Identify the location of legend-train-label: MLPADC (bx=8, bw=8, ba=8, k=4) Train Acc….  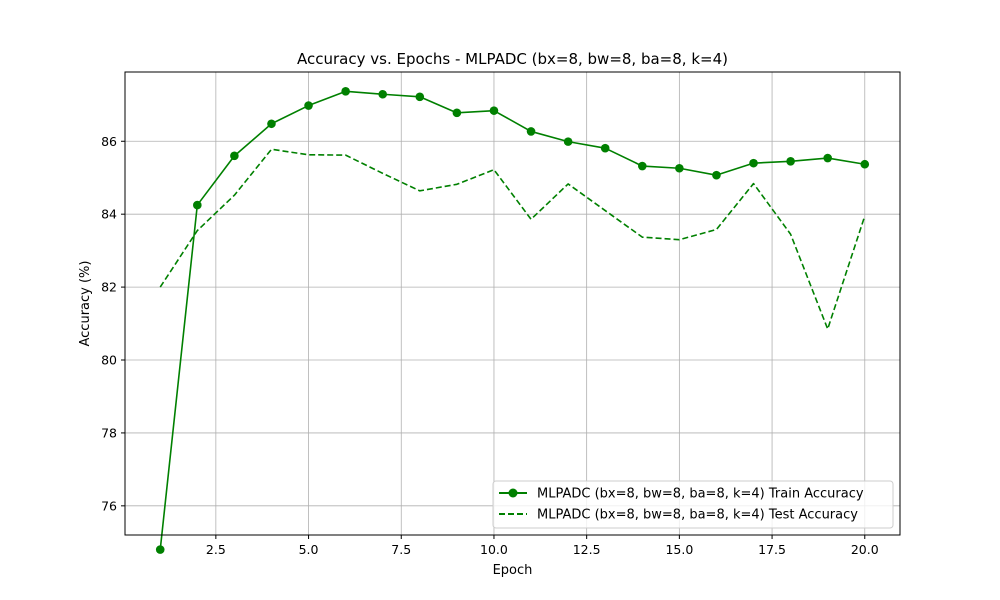
(700, 494).